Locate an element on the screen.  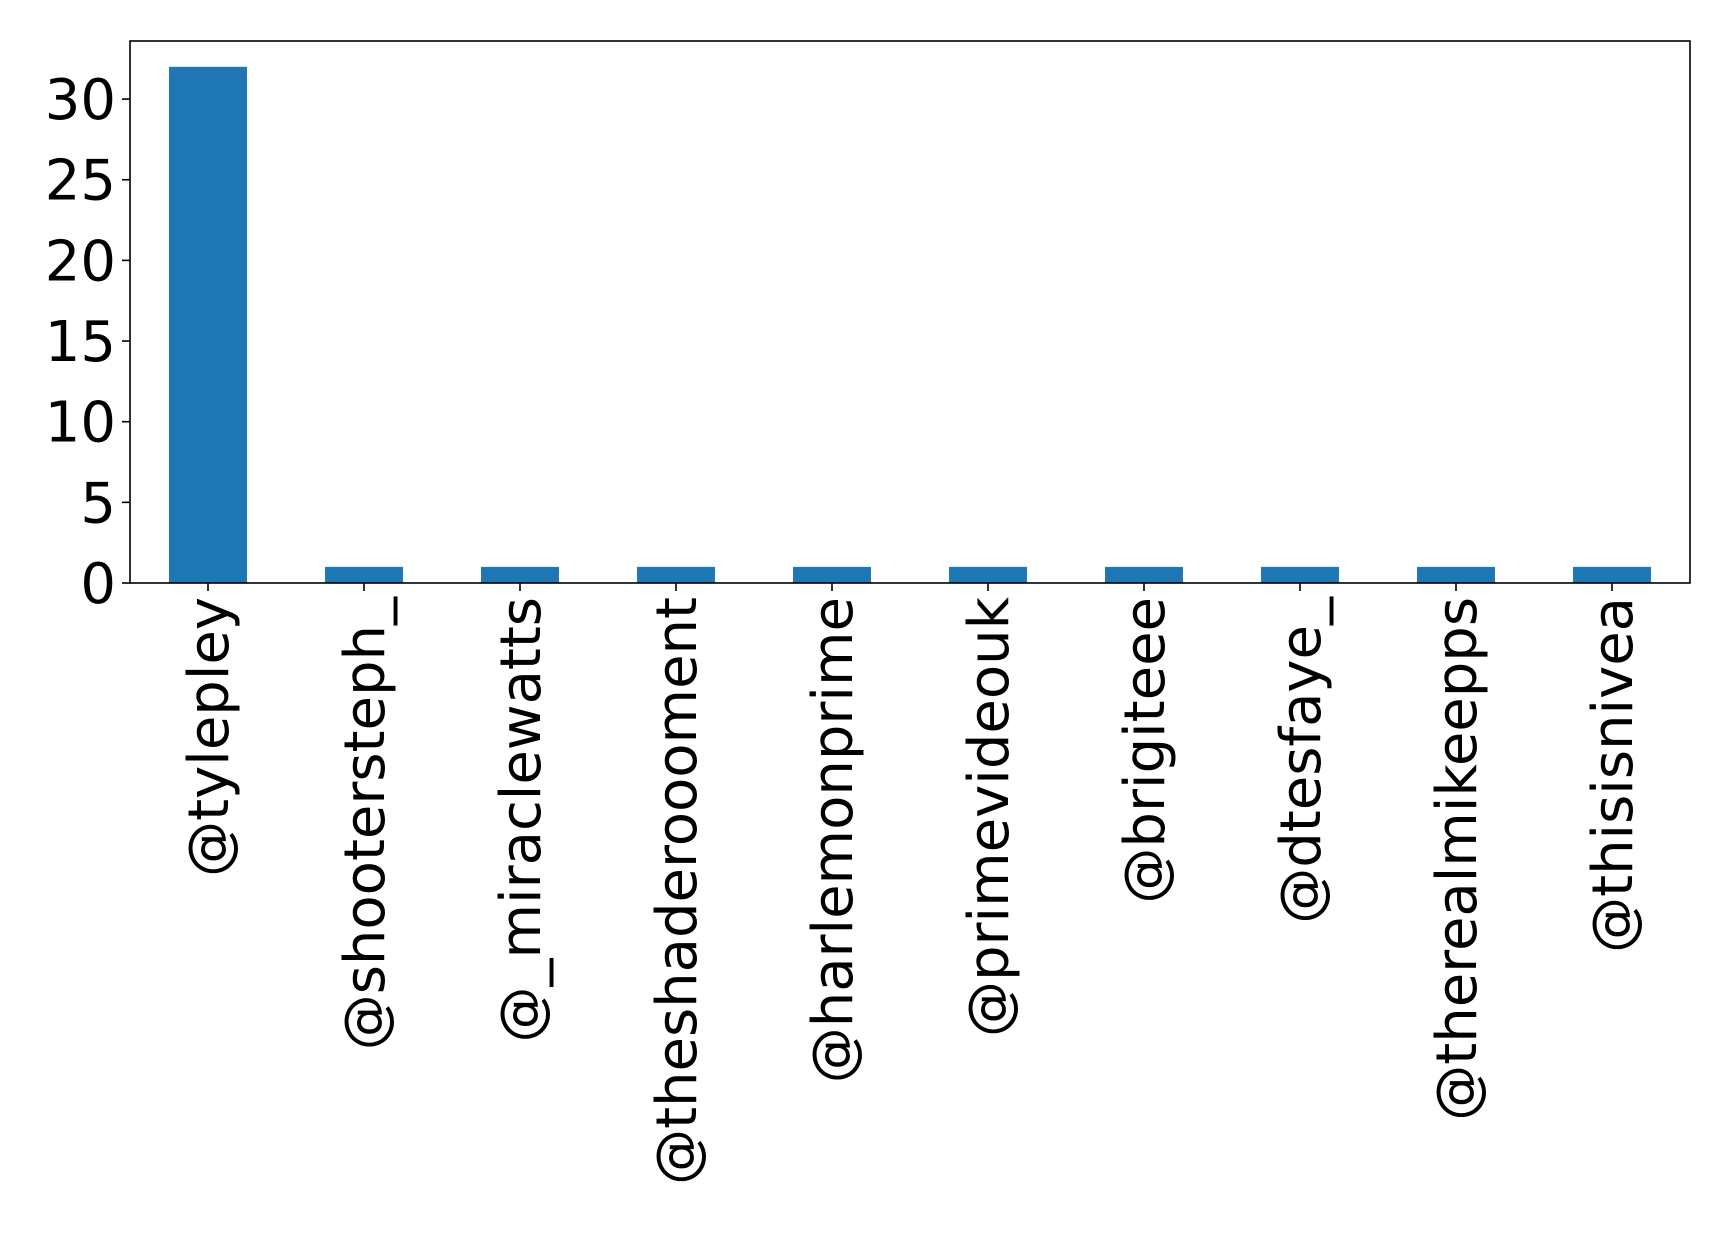
x-tick-label: @_miraclewatts is located at coordinates (521, 819).